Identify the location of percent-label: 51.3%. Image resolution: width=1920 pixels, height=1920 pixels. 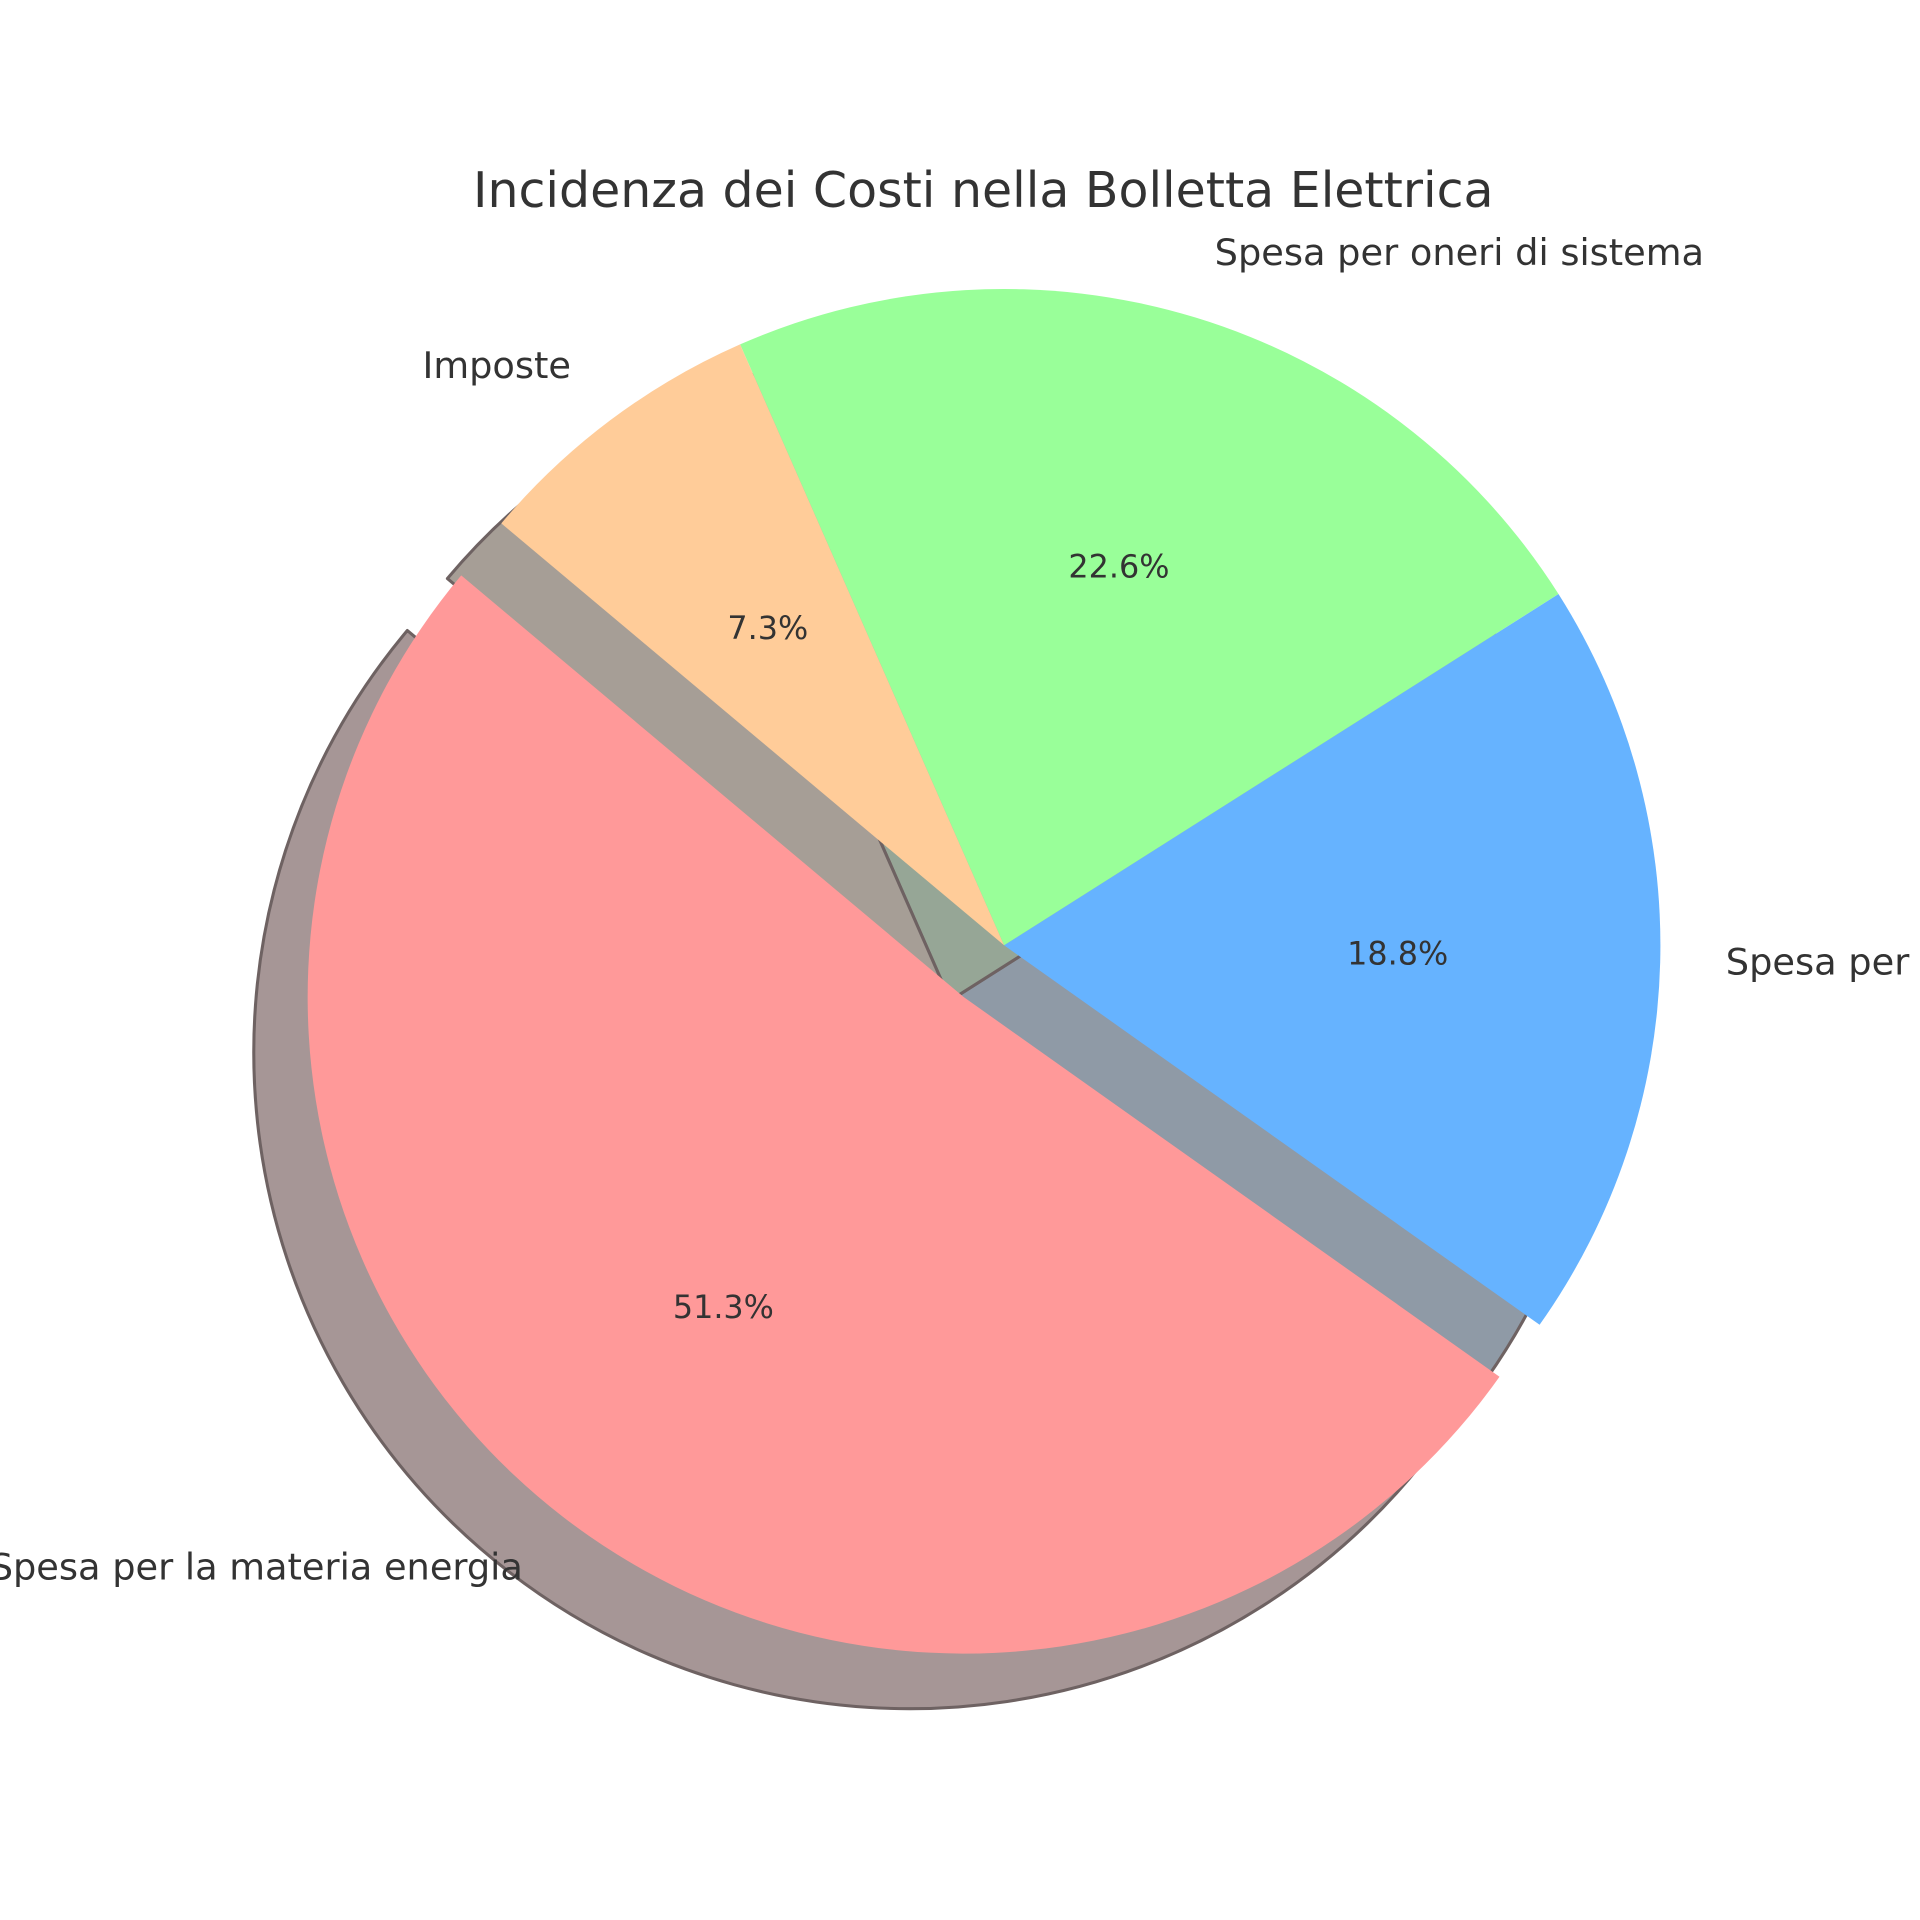
(723, 1307).